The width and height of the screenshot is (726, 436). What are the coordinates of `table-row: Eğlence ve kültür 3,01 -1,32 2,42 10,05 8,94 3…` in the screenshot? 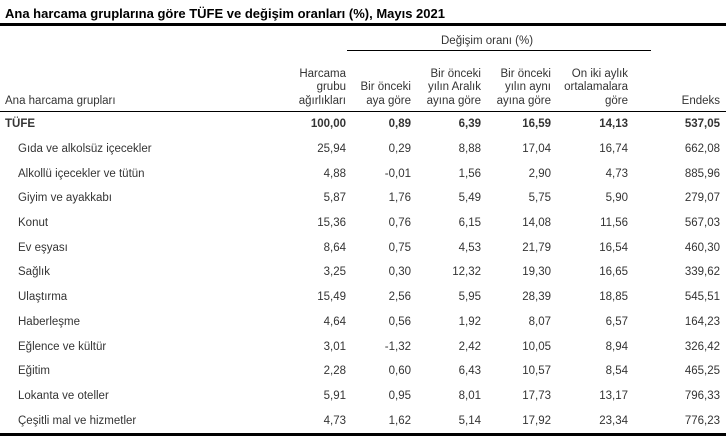 It's located at (363, 346).